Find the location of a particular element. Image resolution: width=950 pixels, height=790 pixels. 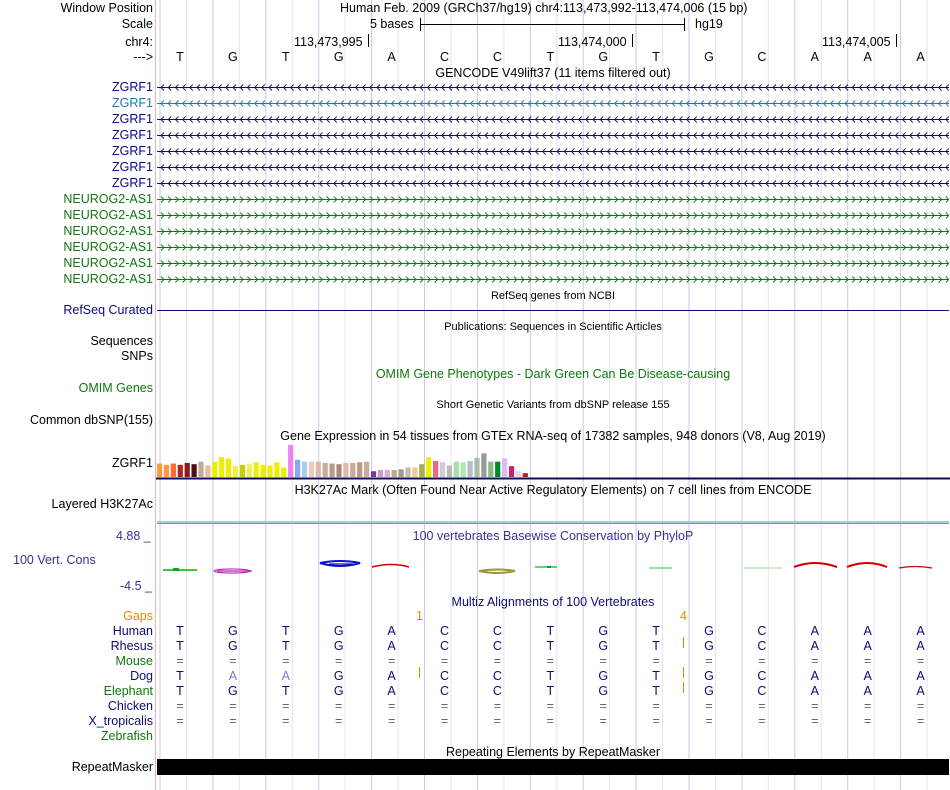

multiz-species-label: X_tropicalis is located at coordinates (120, 721).